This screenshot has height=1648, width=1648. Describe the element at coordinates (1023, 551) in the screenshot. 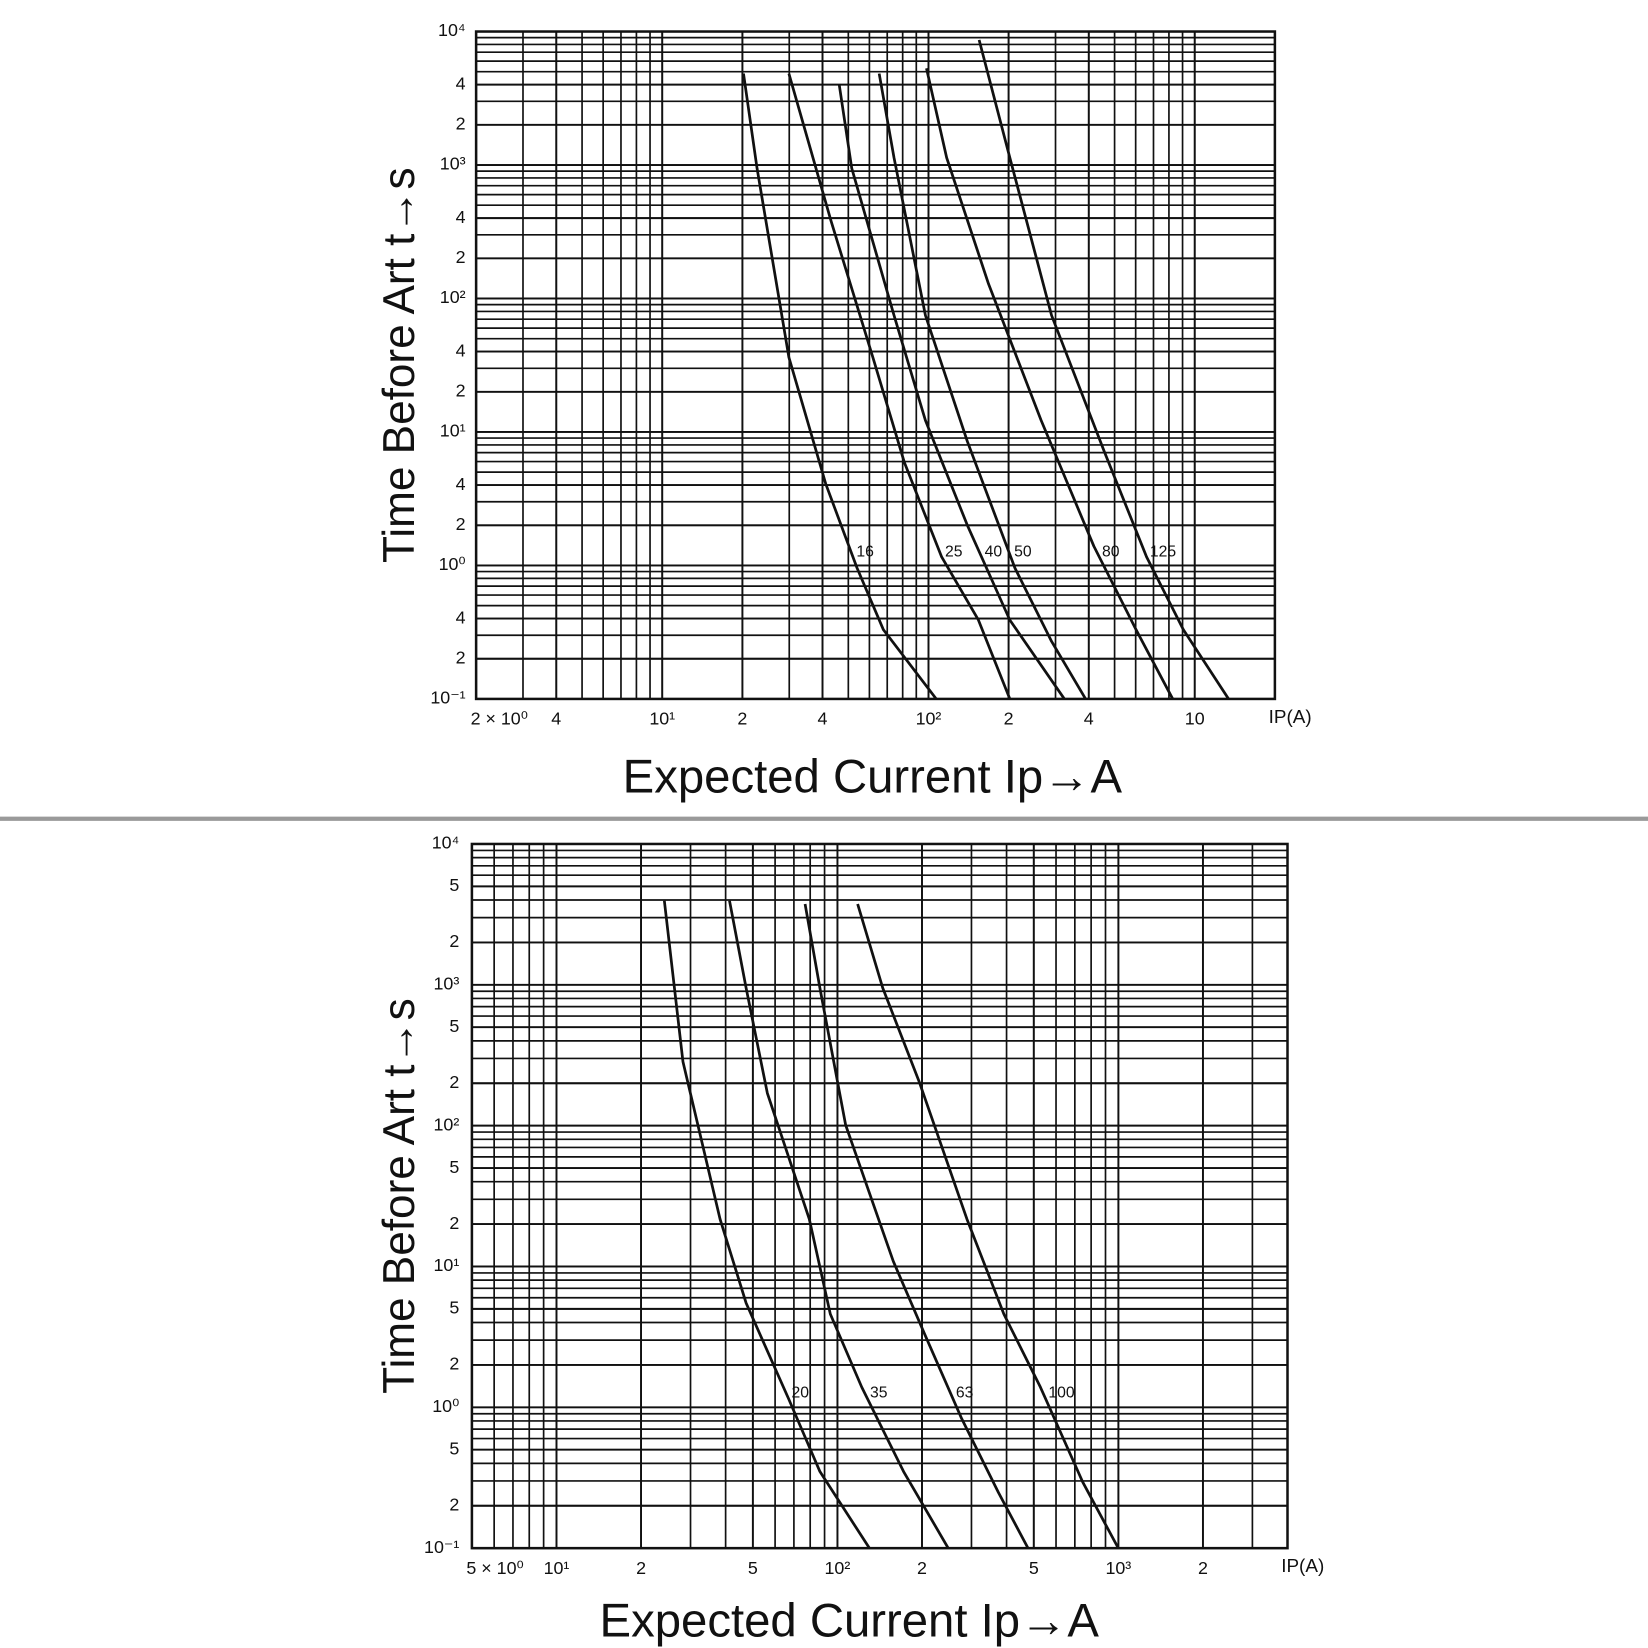

I see `curve-label: 50` at that location.